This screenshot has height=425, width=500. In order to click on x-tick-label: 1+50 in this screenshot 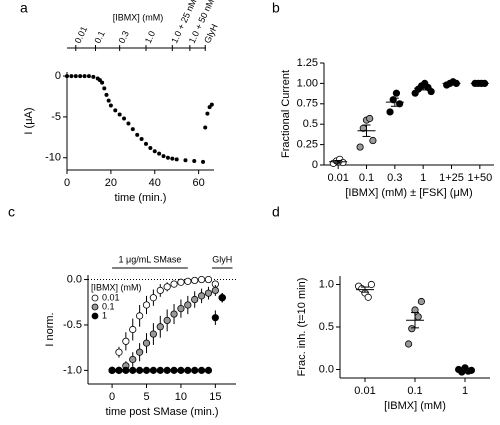, I will do `click(479, 178)`.